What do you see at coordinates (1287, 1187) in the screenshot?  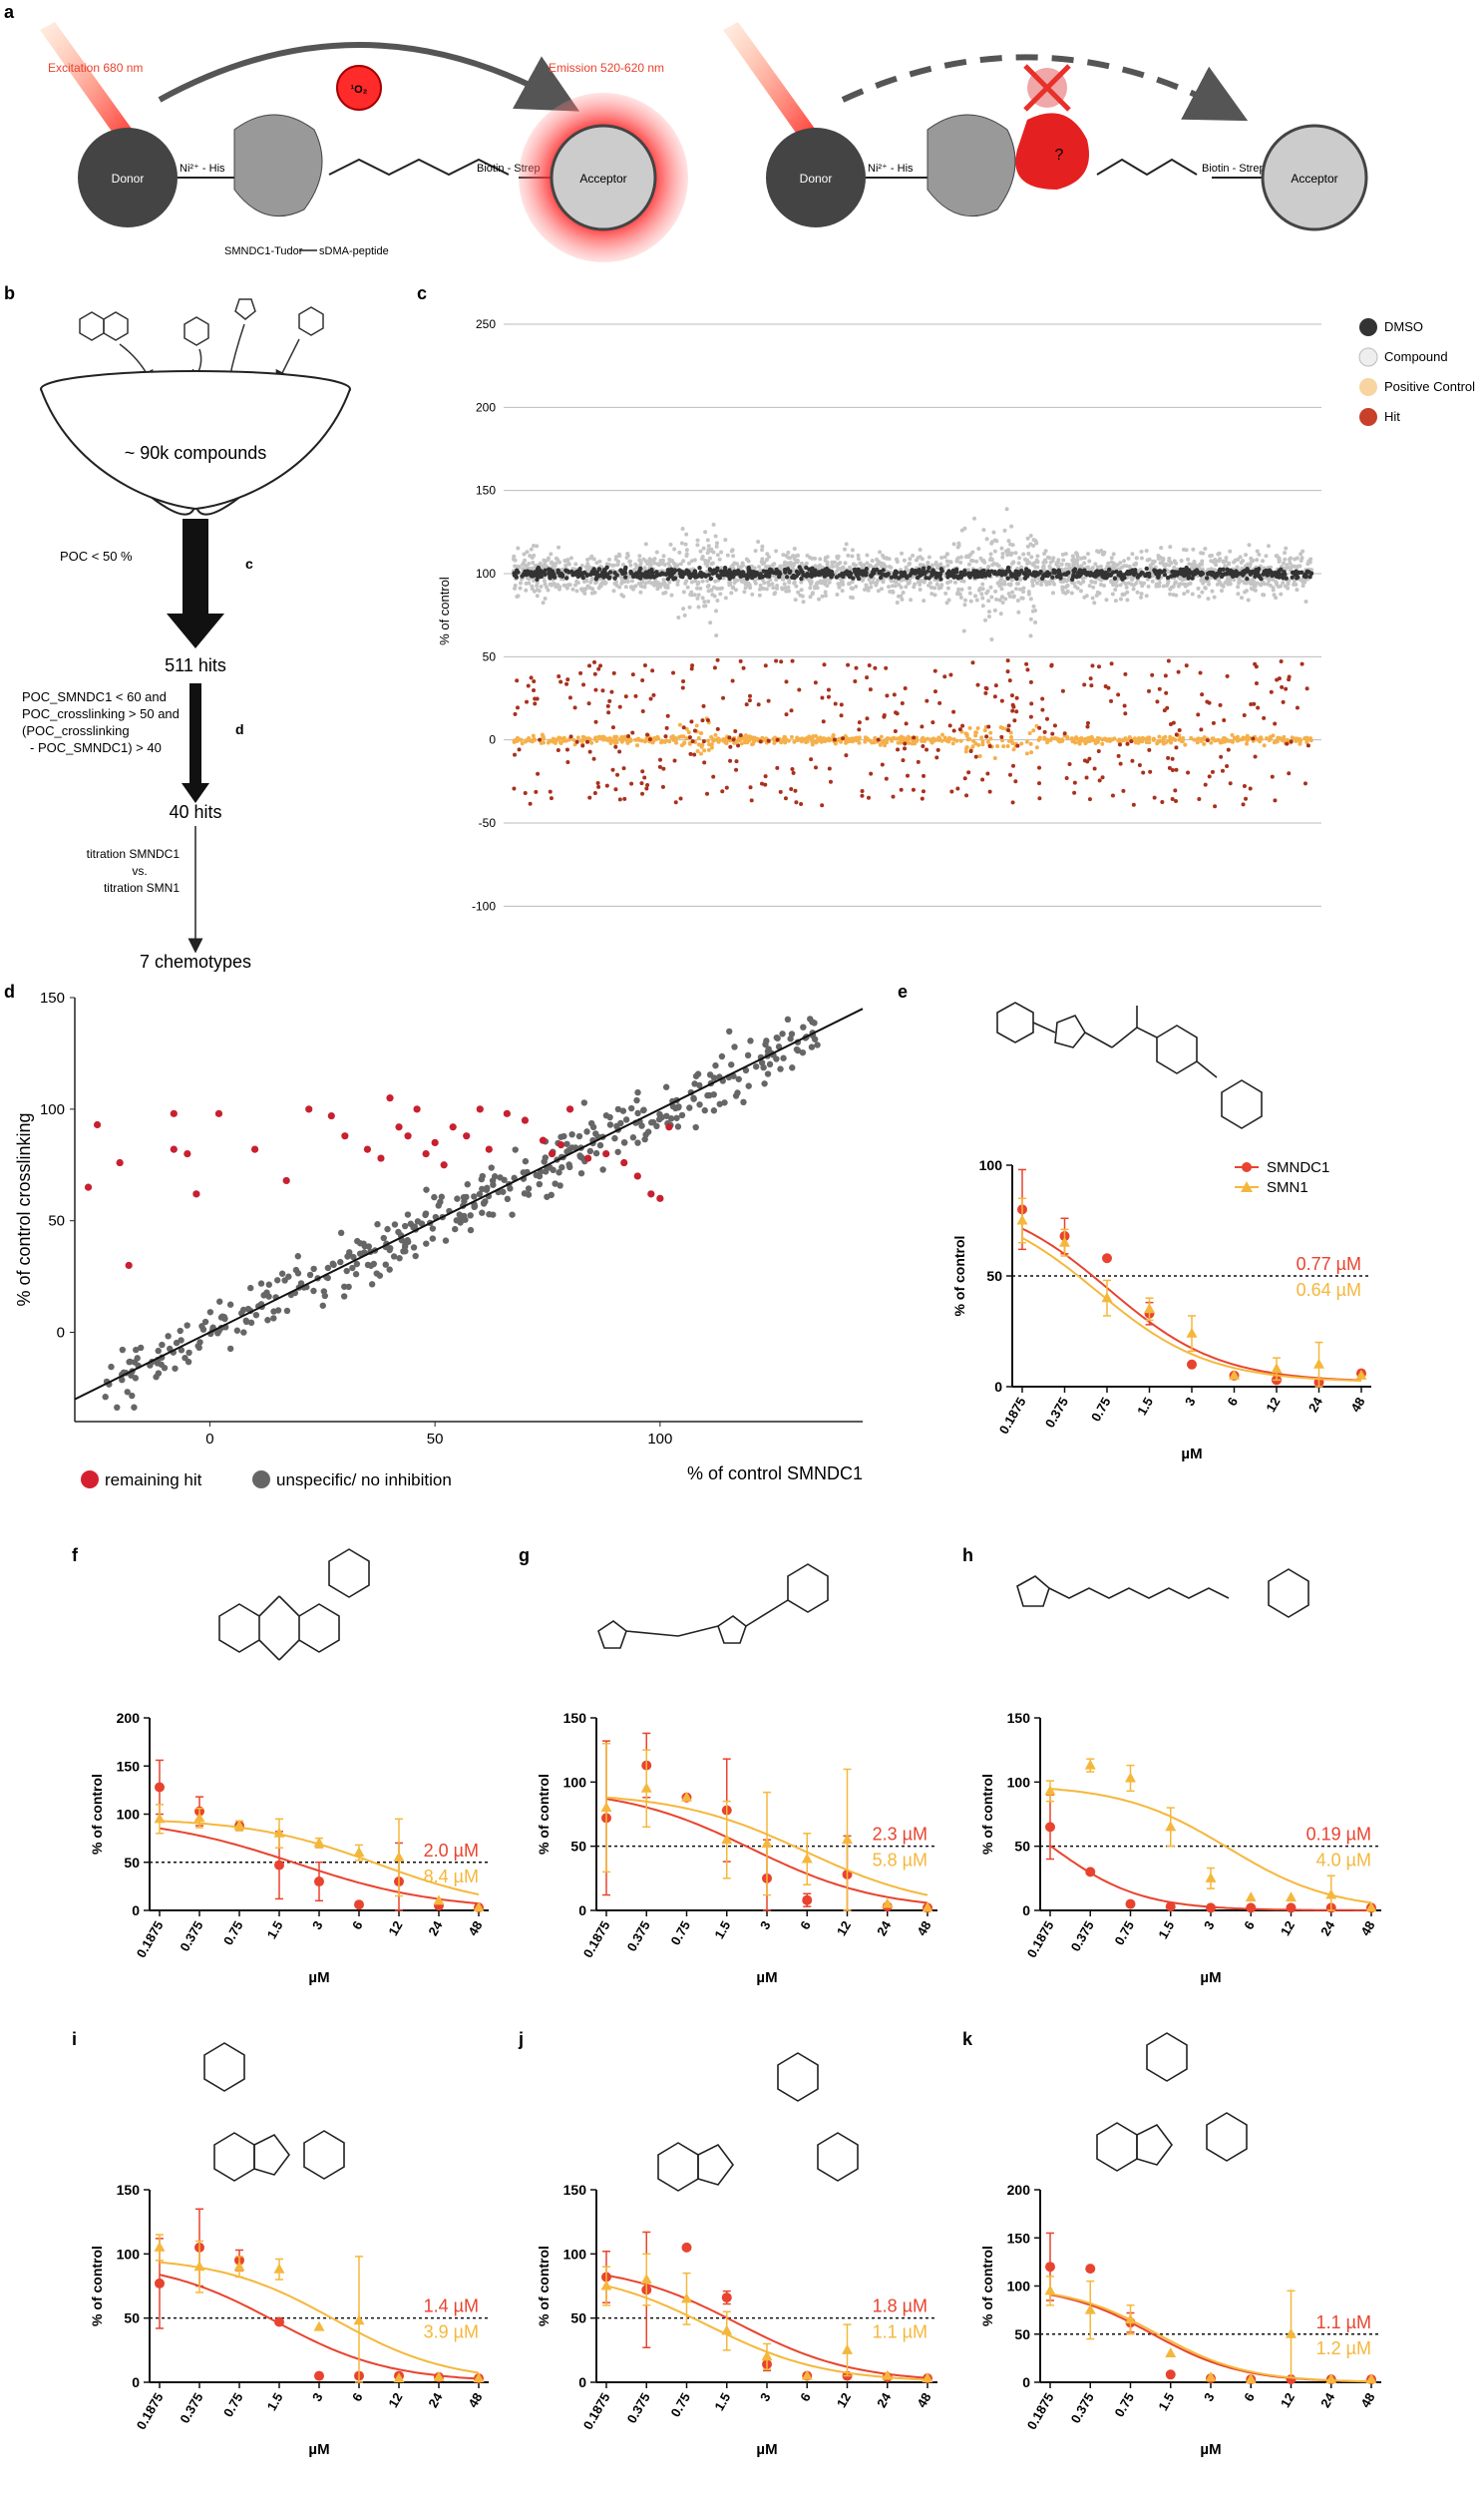 I see `legend-smn1: SMN1` at bounding box center [1287, 1187].